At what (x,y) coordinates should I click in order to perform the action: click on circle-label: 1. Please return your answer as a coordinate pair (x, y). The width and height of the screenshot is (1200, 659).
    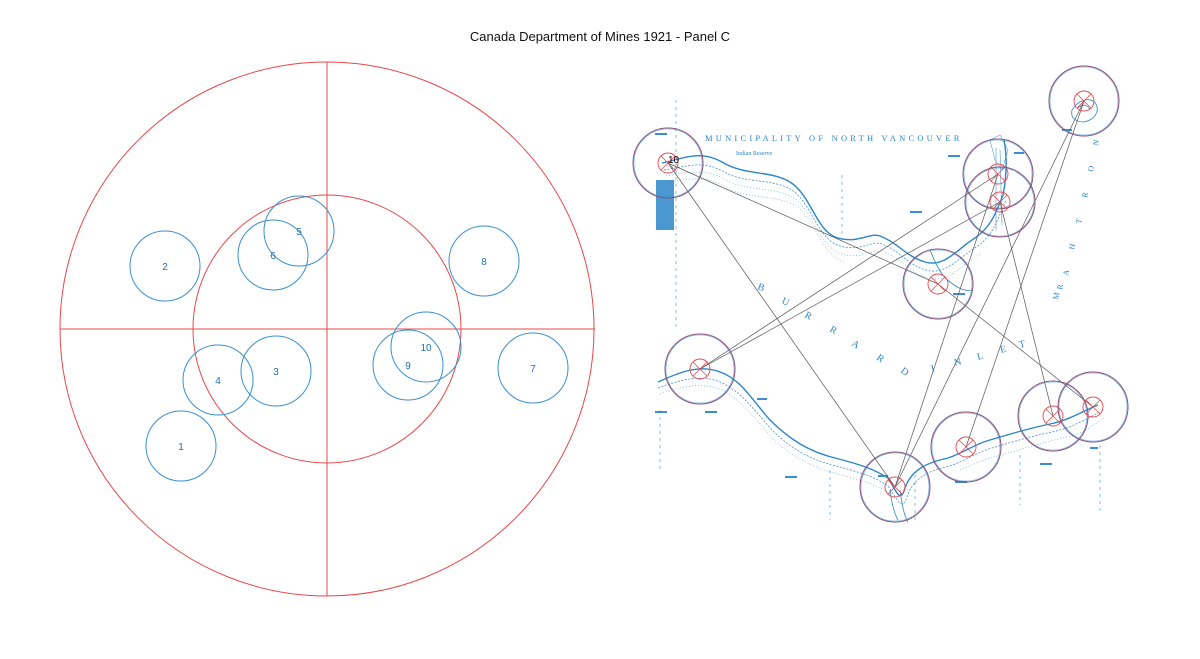
    Looking at the image, I should click on (181, 447).